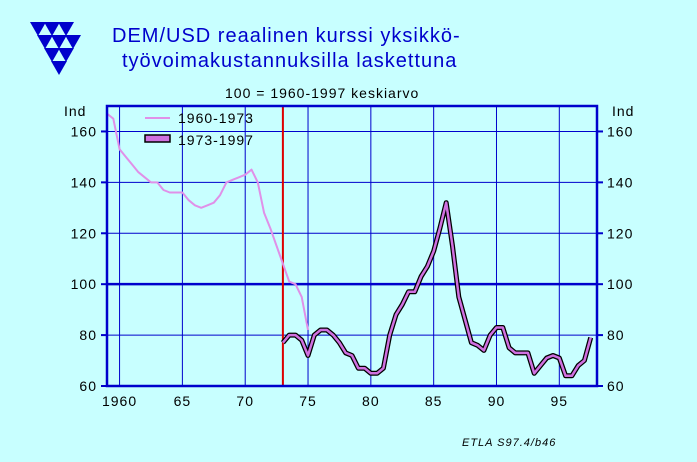 The width and height of the screenshot is (697, 462). What do you see at coordinates (335, 401) in the screenshot?
I see `x-tick-labels: 1960 65 70 75 80 85 90 95` at bounding box center [335, 401].